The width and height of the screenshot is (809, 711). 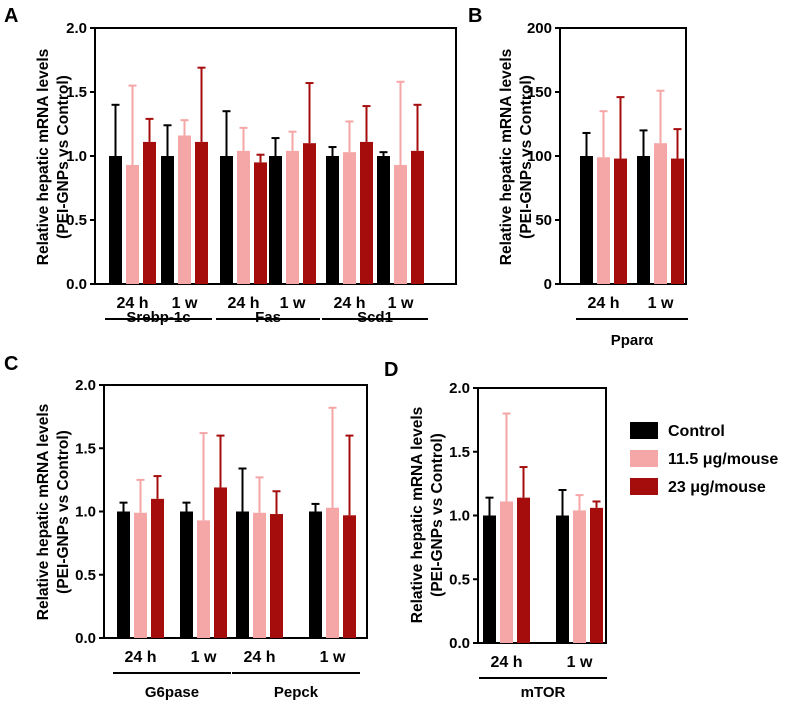 What do you see at coordinates (172, 692) in the screenshot?
I see `gene-label: G6pase` at bounding box center [172, 692].